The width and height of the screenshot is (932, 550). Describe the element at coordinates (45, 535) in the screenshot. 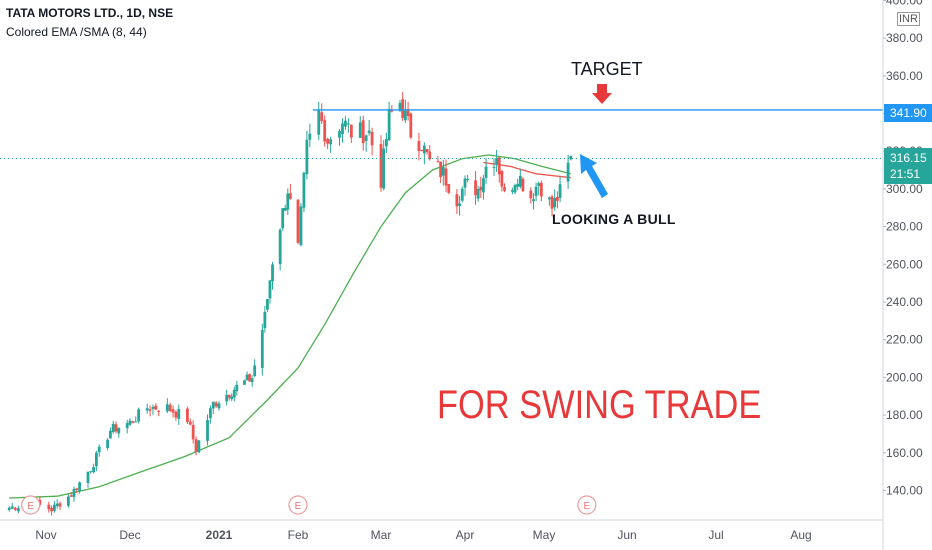

I see `x-tick-label: Nov` at that location.